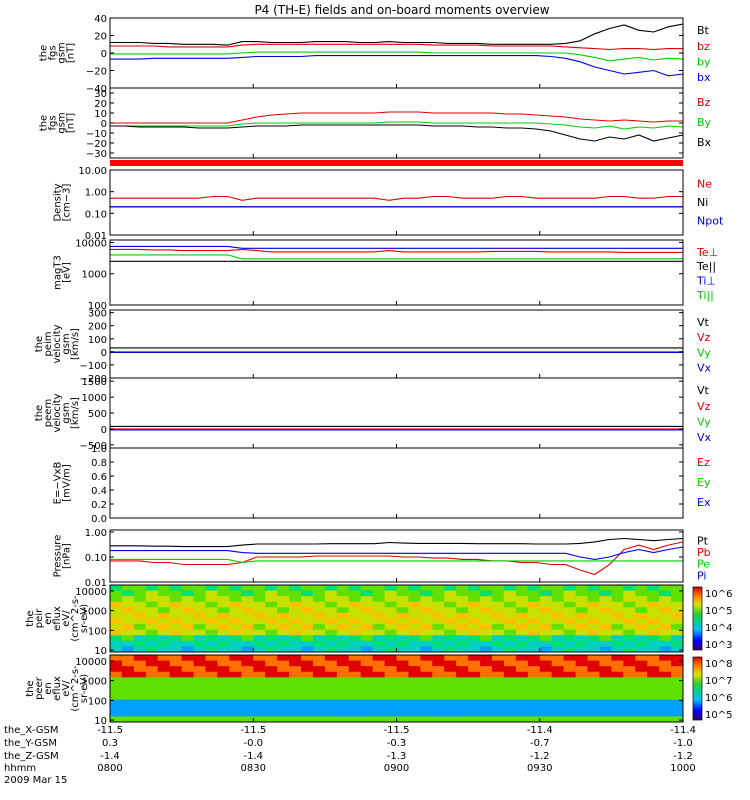 This screenshot has width=750, height=800. Describe the element at coordinates (682, 768) in the screenshot. I see `ephemeris-value: 1000` at that location.